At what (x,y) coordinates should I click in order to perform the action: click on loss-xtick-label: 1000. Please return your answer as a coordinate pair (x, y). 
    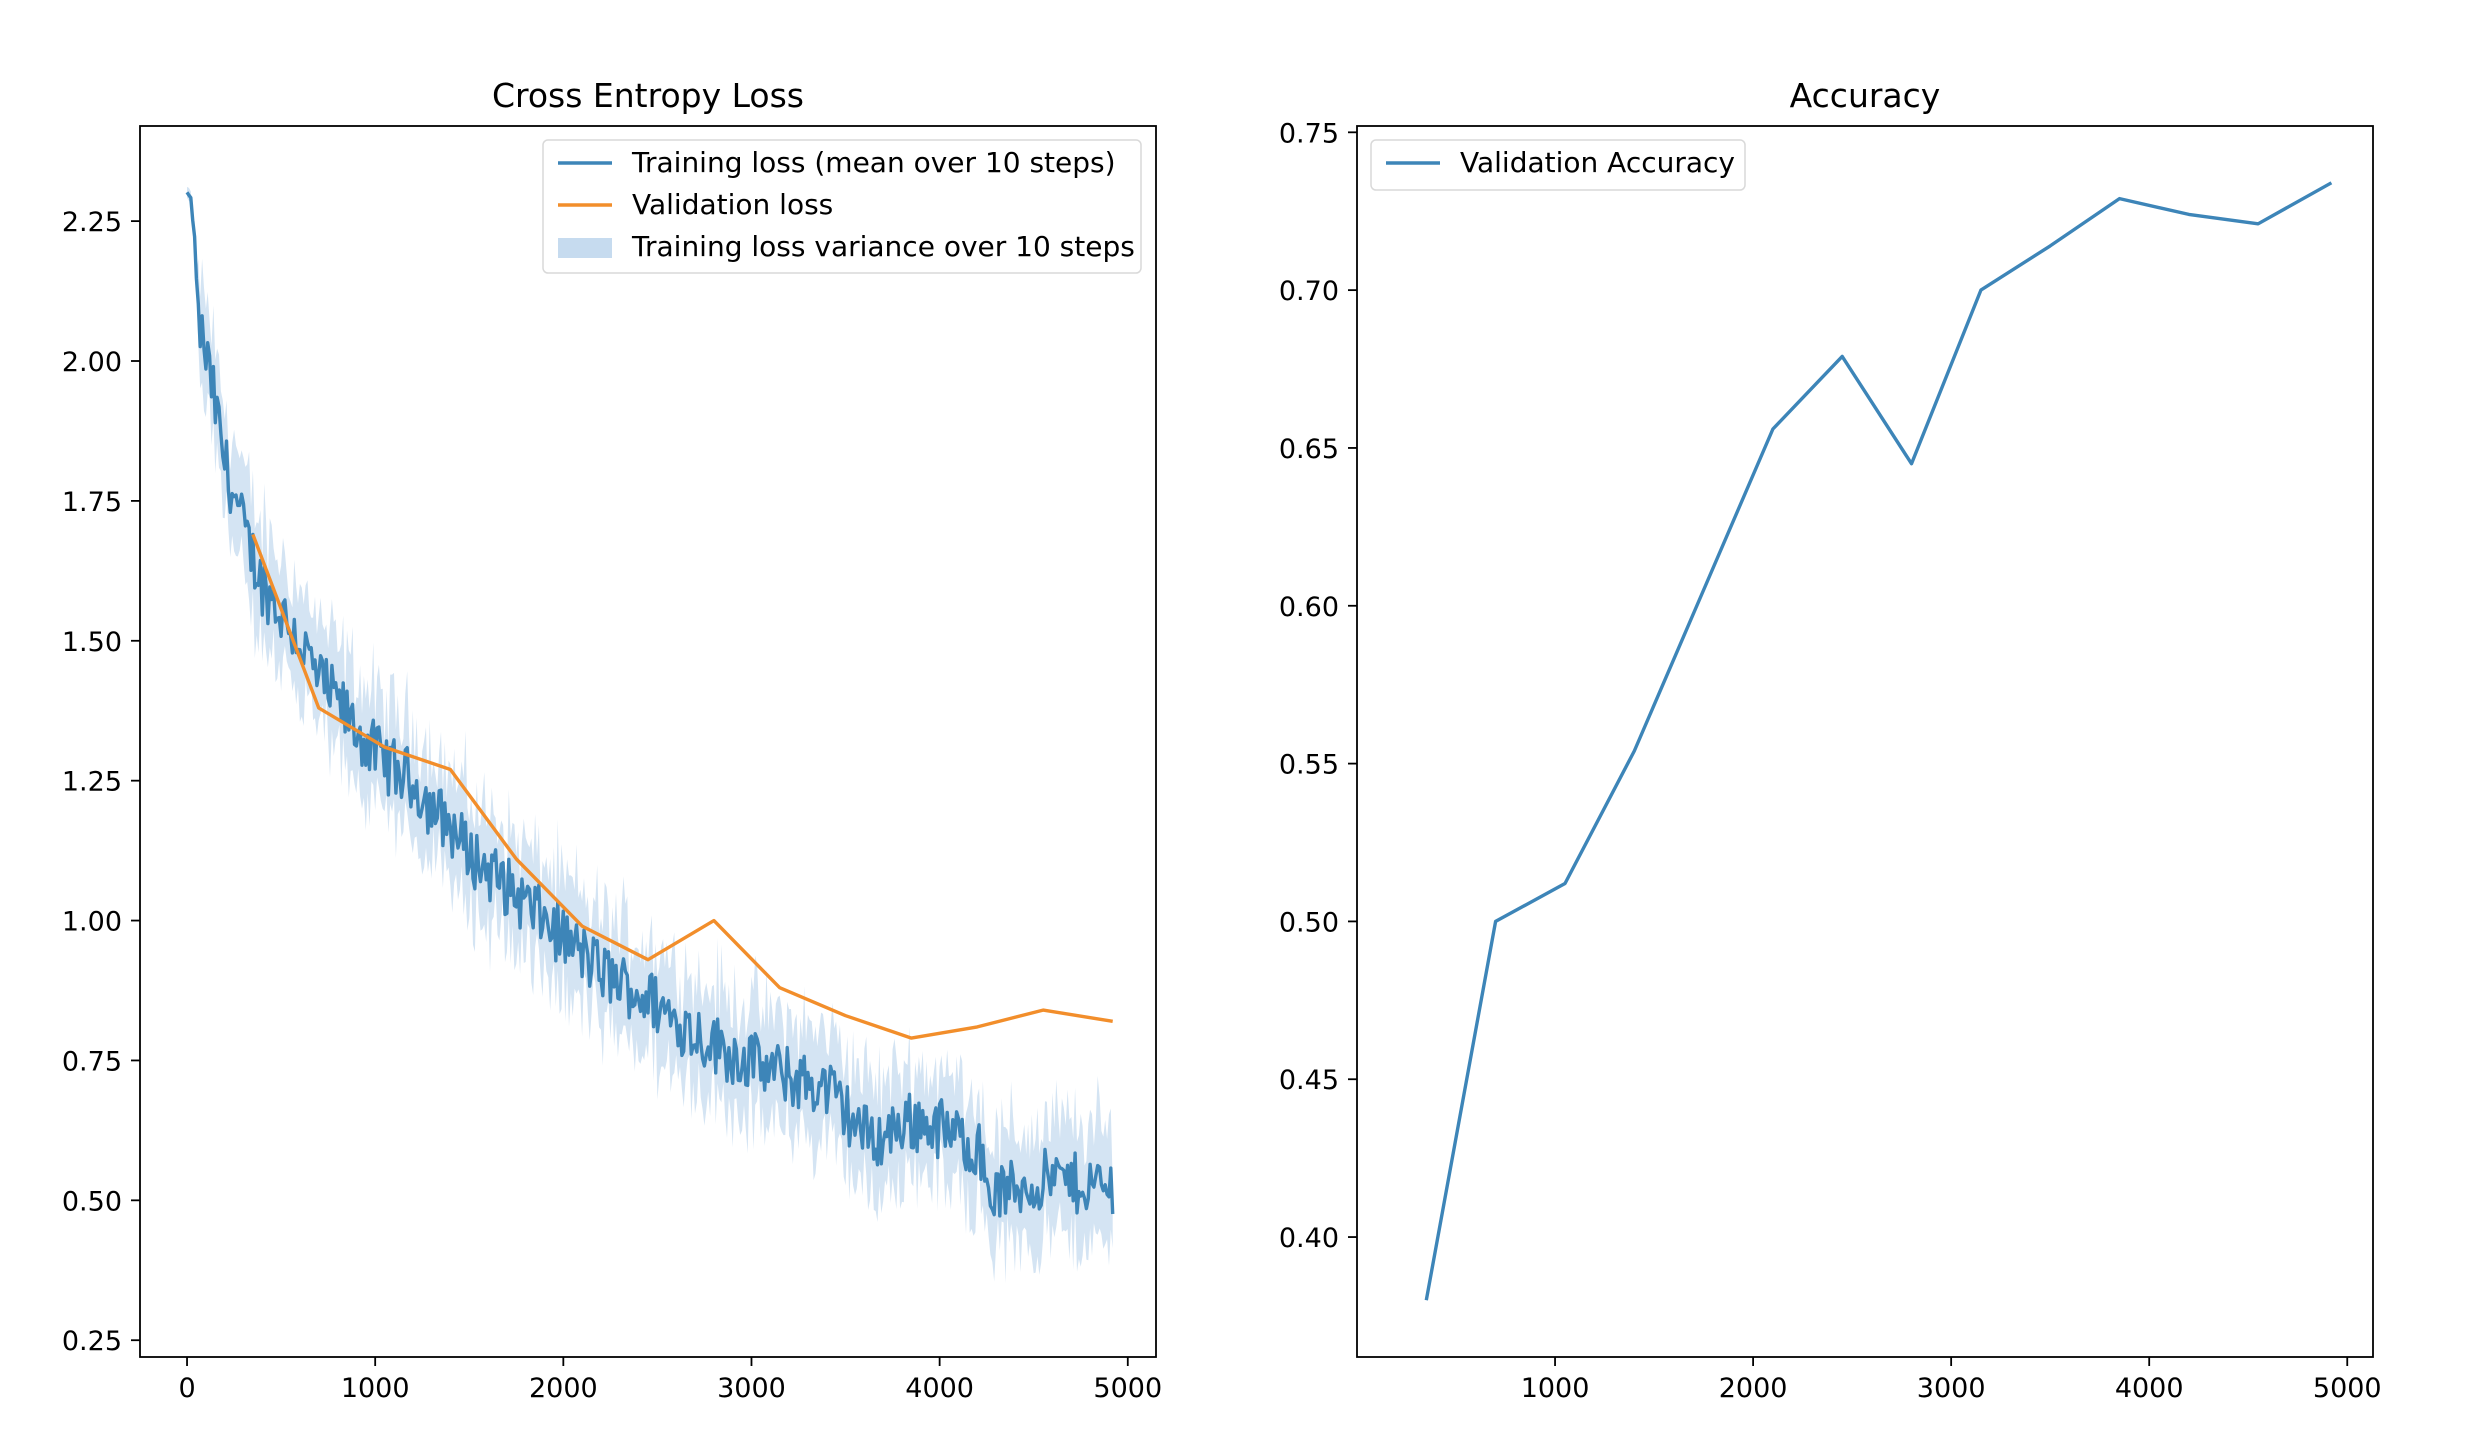
    Looking at the image, I should click on (375, 1388).